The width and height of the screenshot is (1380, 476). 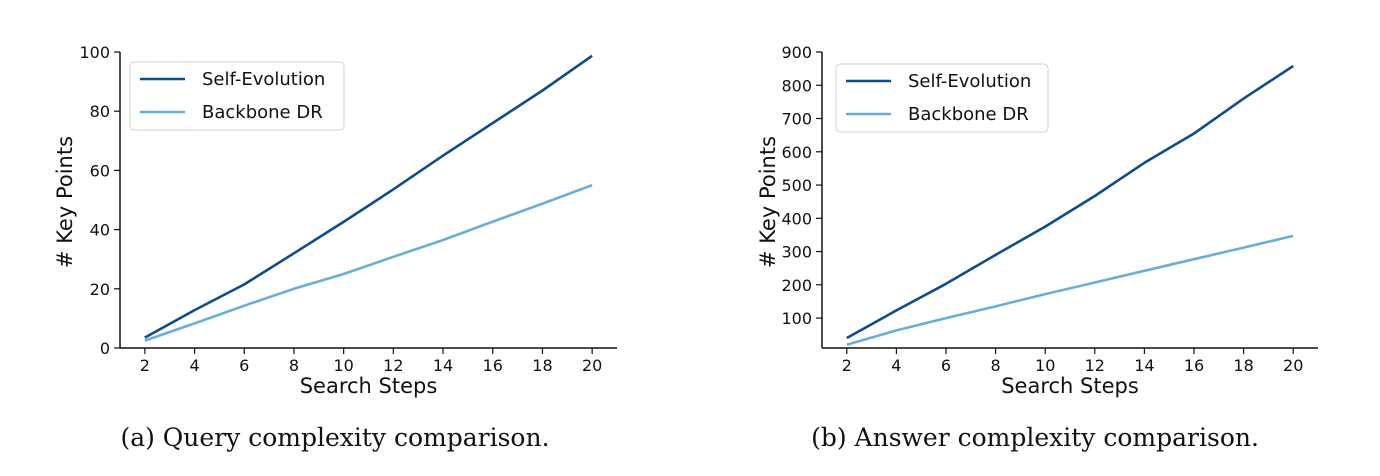 What do you see at coordinates (796, 52) in the screenshot?
I see `y-tick-label: 900` at bounding box center [796, 52].